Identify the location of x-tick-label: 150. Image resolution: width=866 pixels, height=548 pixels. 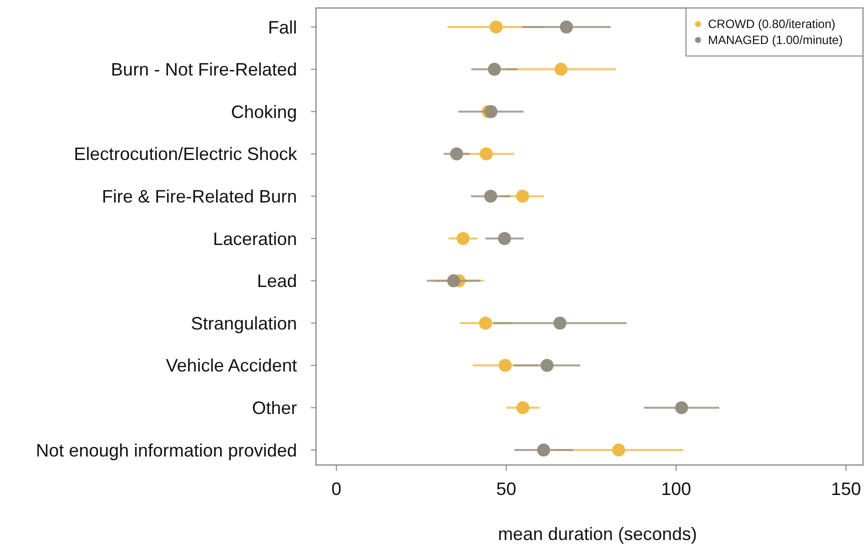
(846, 489).